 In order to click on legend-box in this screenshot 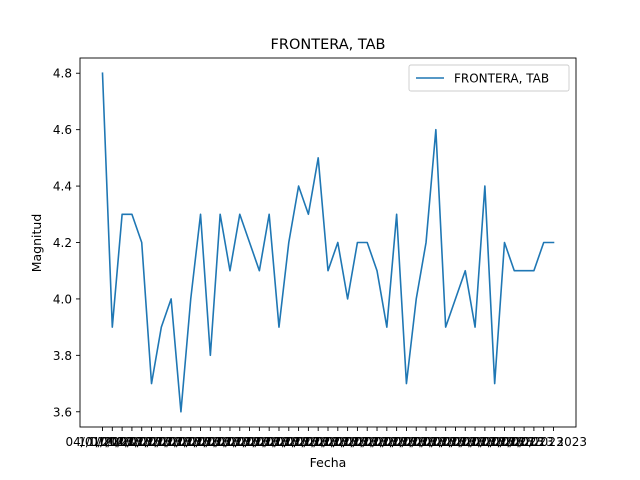, I will do `click(489, 78)`.